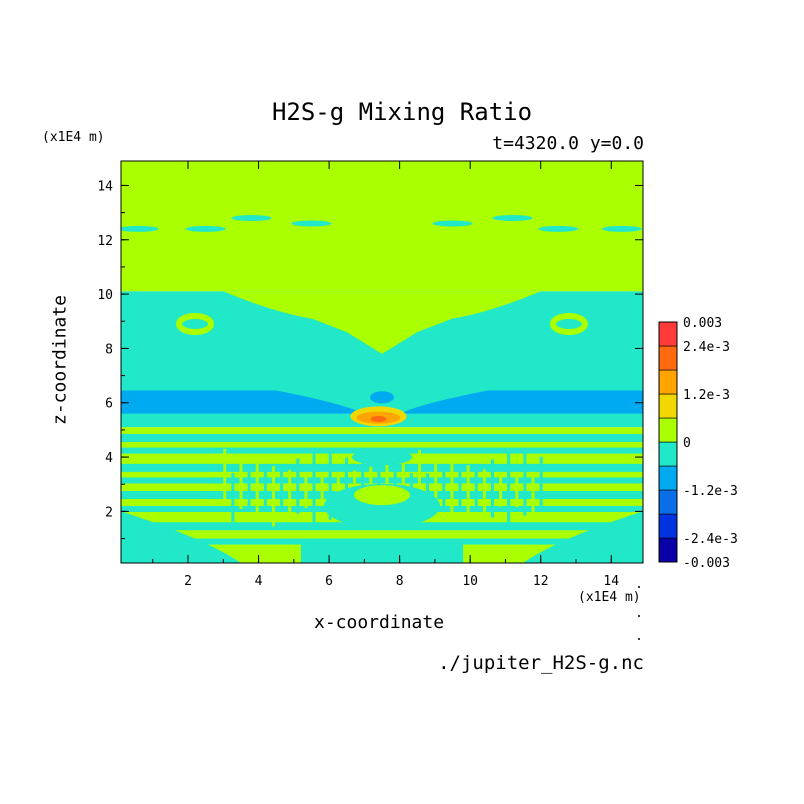 Image resolution: width=804 pixels, height=804 pixels. I want to click on y-tick-label: 10, so click(105, 295).